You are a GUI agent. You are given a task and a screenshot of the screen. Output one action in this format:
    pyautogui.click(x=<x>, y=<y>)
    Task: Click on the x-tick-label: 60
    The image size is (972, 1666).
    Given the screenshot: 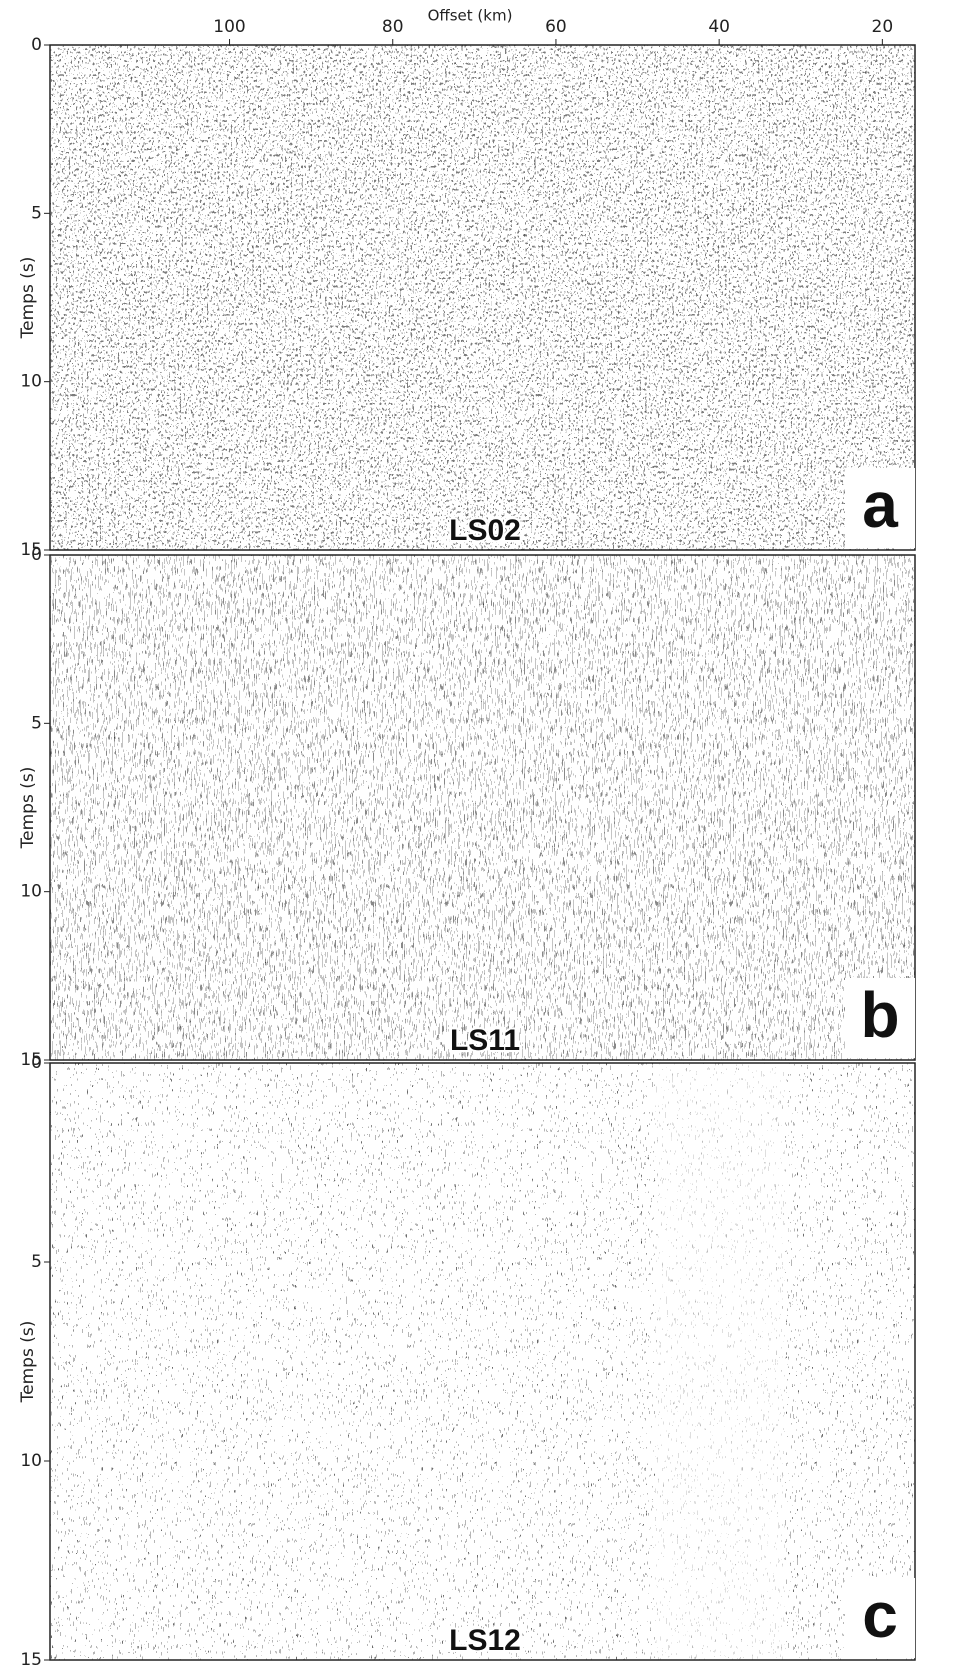 What is the action you would take?
    pyautogui.click(x=556, y=27)
    